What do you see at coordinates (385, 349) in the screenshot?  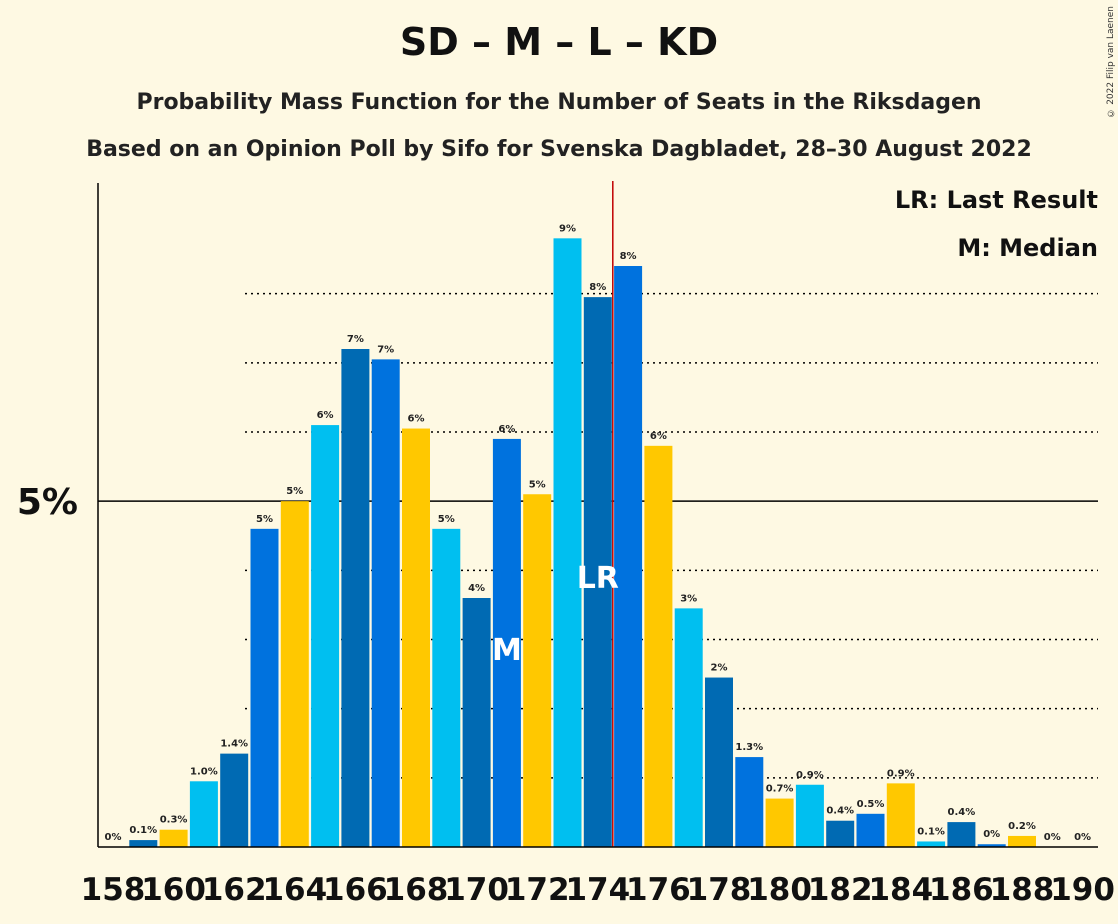 I see `value-label-167: 7%` at bounding box center [385, 349].